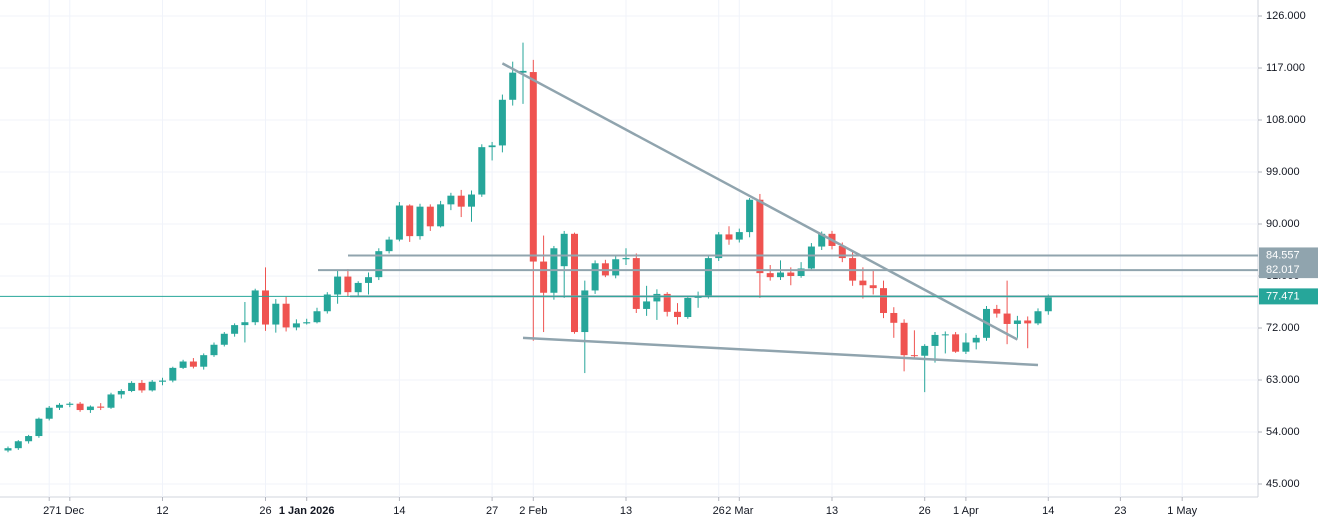 The width and height of the screenshot is (1318, 526). Describe the element at coordinates (1283, 270) in the screenshot. I see `level-label: 82.017` at that location.